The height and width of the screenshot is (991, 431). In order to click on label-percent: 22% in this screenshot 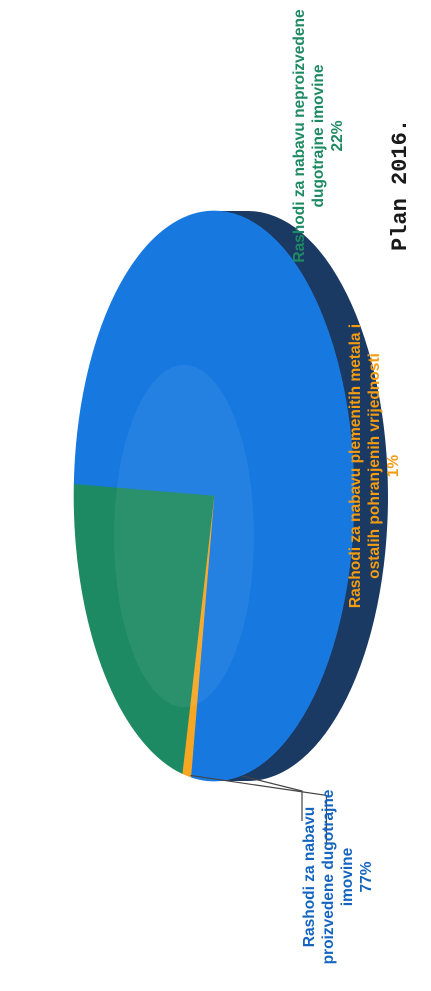, I will do `click(337, 136)`.